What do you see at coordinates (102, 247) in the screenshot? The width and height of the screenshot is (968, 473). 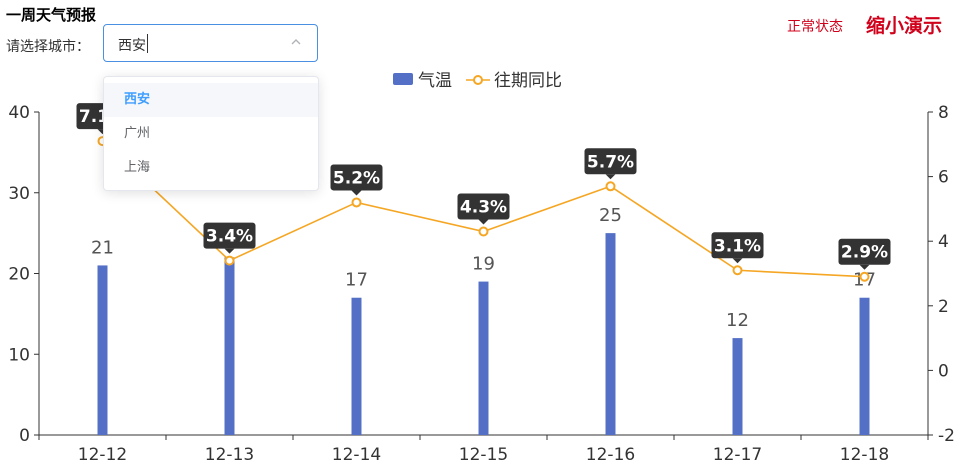 I see `bar-value-label: 21` at bounding box center [102, 247].